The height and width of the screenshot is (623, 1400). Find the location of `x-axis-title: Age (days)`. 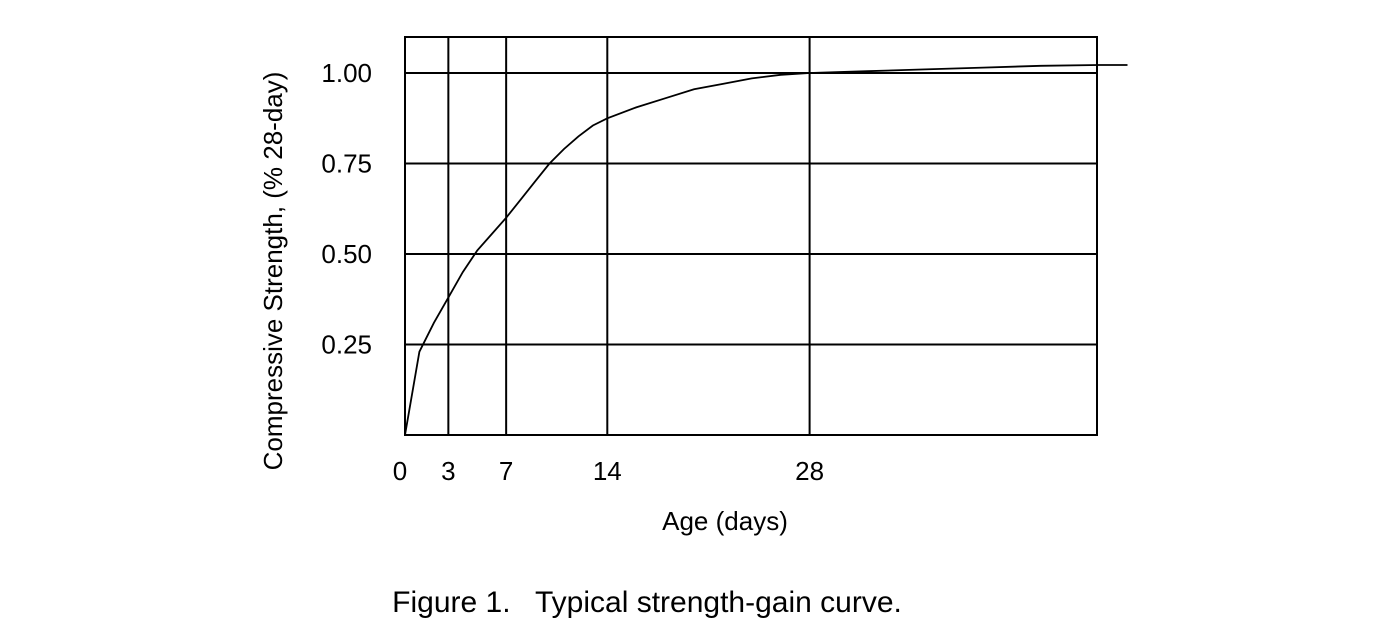

x-axis-title: Age (days) is located at coordinates (725, 521).